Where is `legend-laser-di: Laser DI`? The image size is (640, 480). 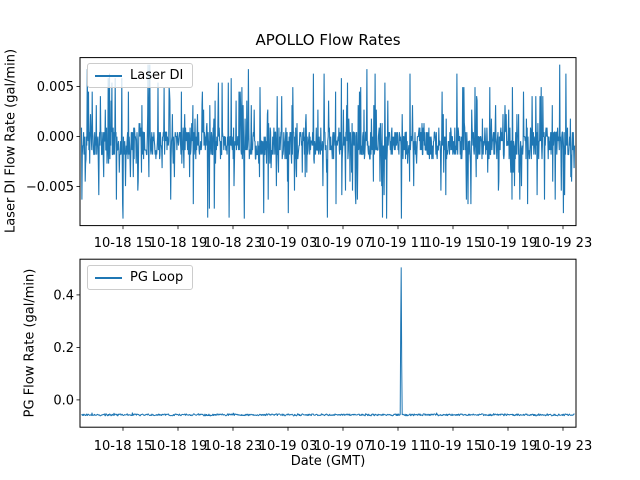
legend-laser-di: Laser DI is located at coordinates (140, 75).